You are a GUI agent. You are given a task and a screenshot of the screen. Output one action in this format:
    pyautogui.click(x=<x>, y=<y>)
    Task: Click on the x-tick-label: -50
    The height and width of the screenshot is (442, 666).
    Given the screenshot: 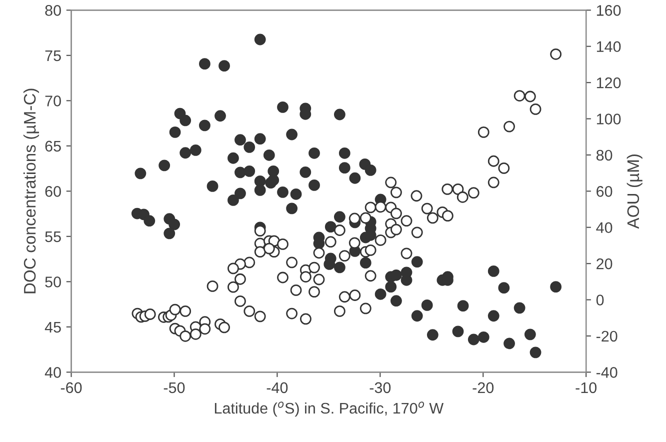 What is the action you would take?
    pyautogui.click(x=174, y=388)
    